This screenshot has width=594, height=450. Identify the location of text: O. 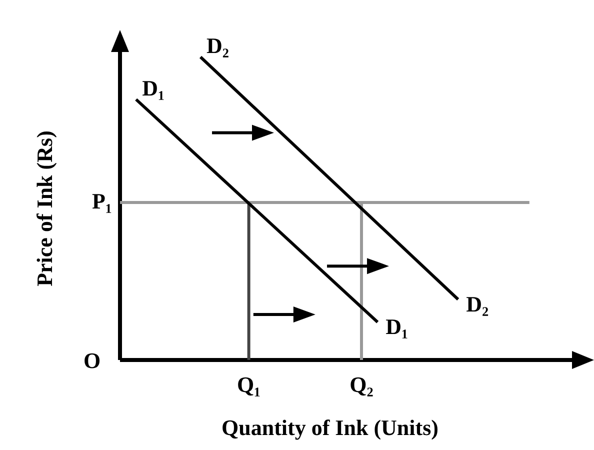
(92, 360).